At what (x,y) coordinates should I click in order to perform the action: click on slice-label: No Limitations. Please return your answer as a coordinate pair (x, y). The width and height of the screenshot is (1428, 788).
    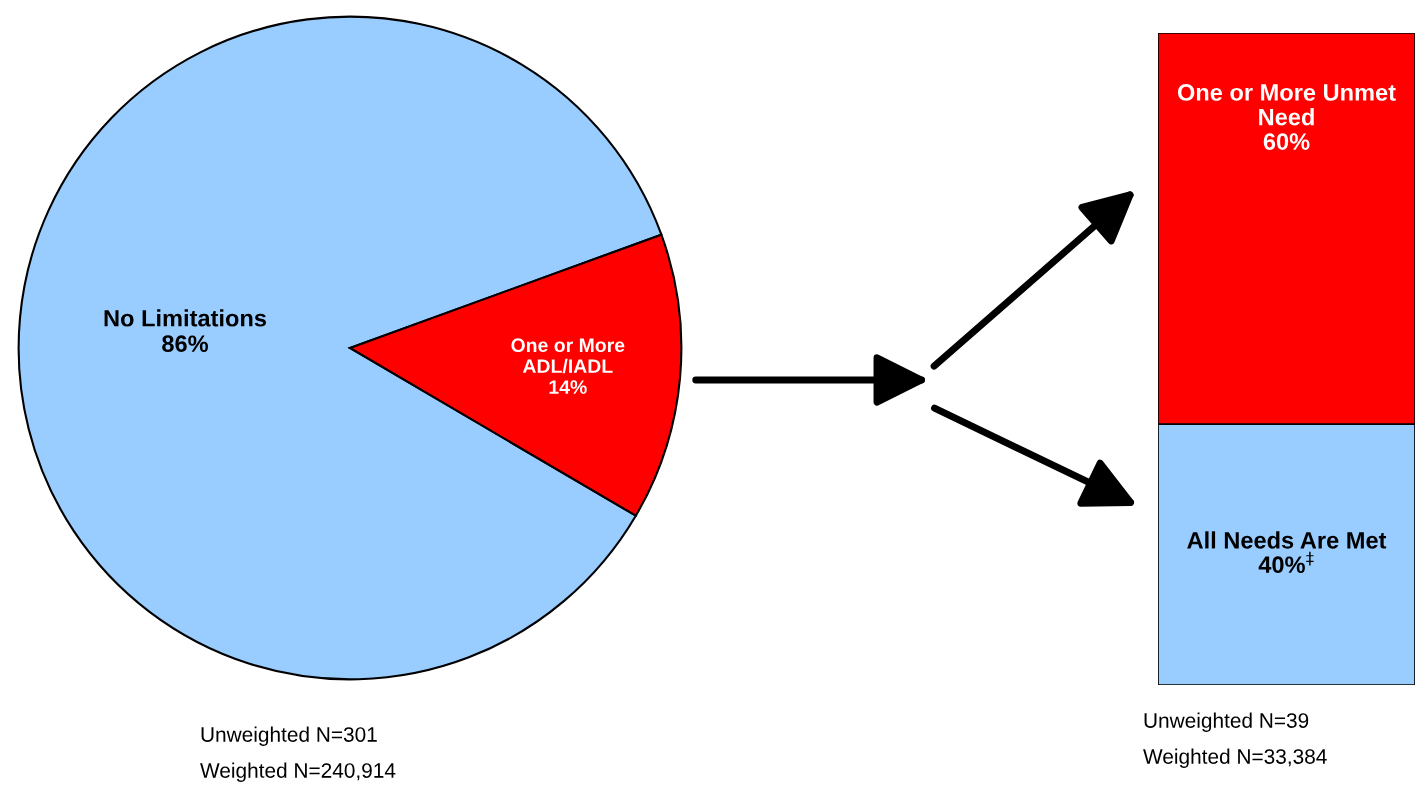
    Looking at the image, I should click on (185, 318).